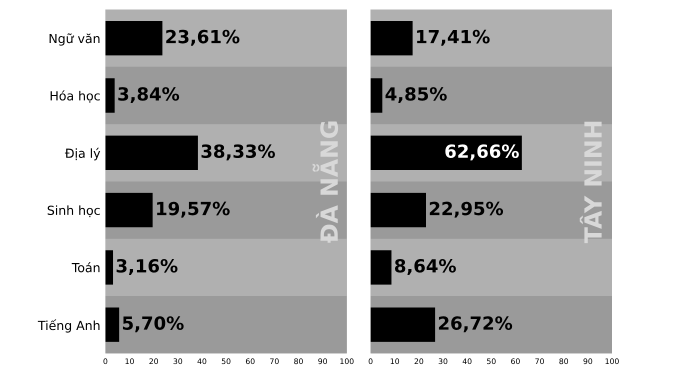  Describe the element at coordinates (425, 266) in the screenshot. I see `data-label: 8,64%` at that location.